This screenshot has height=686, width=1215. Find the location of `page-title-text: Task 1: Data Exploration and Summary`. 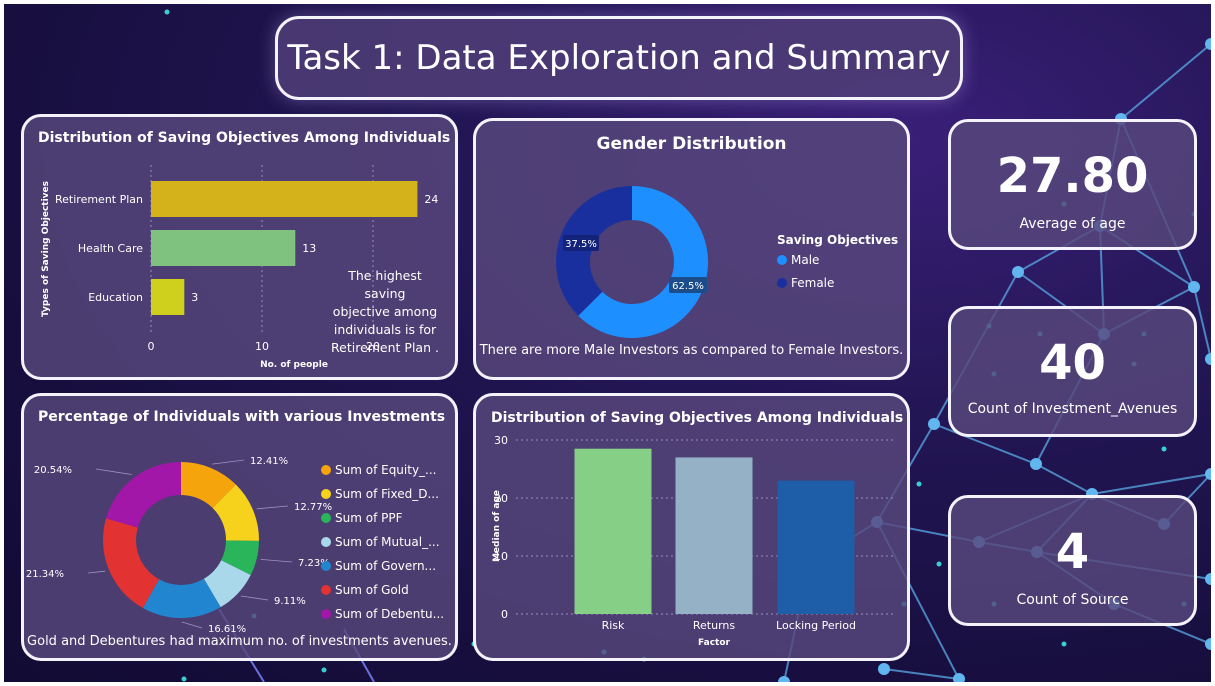

page-title-text: Task 1: Data Exploration and Summary is located at coordinates (619, 58).